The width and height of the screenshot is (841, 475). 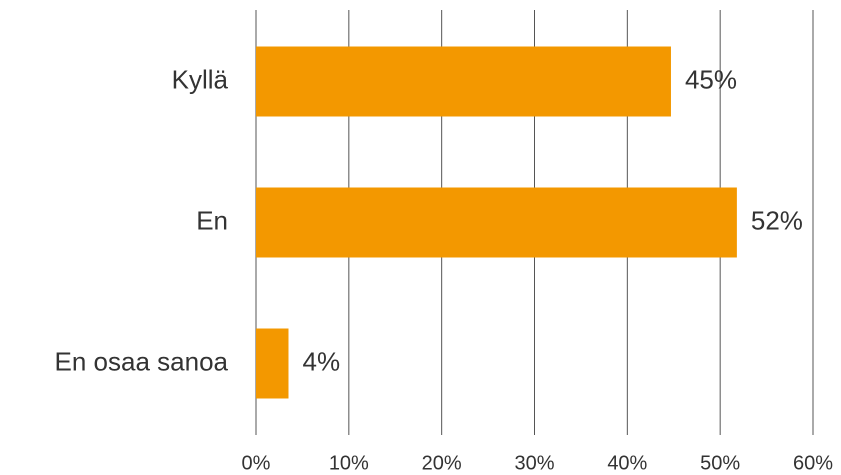 I want to click on y-tick-label: Kyllä, so click(x=200, y=79).